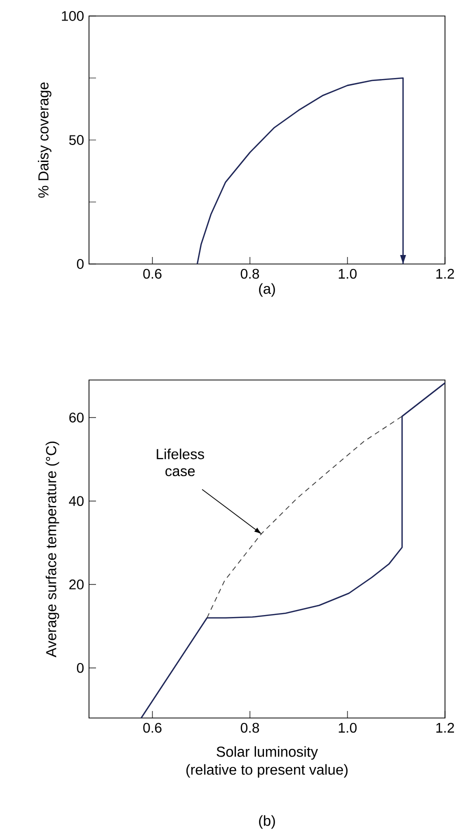  Describe the element at coordinates (53, 550) in the screenshot. I see `y-axis-title: Average surface temperature (°C)` at that location.